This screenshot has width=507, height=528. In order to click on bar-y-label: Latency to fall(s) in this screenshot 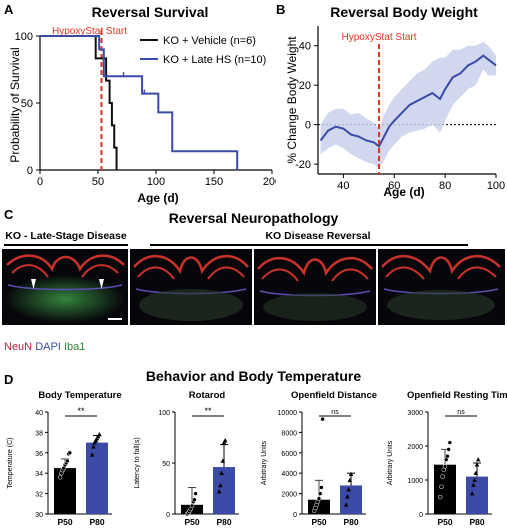, I will do `click(137, 462)`.